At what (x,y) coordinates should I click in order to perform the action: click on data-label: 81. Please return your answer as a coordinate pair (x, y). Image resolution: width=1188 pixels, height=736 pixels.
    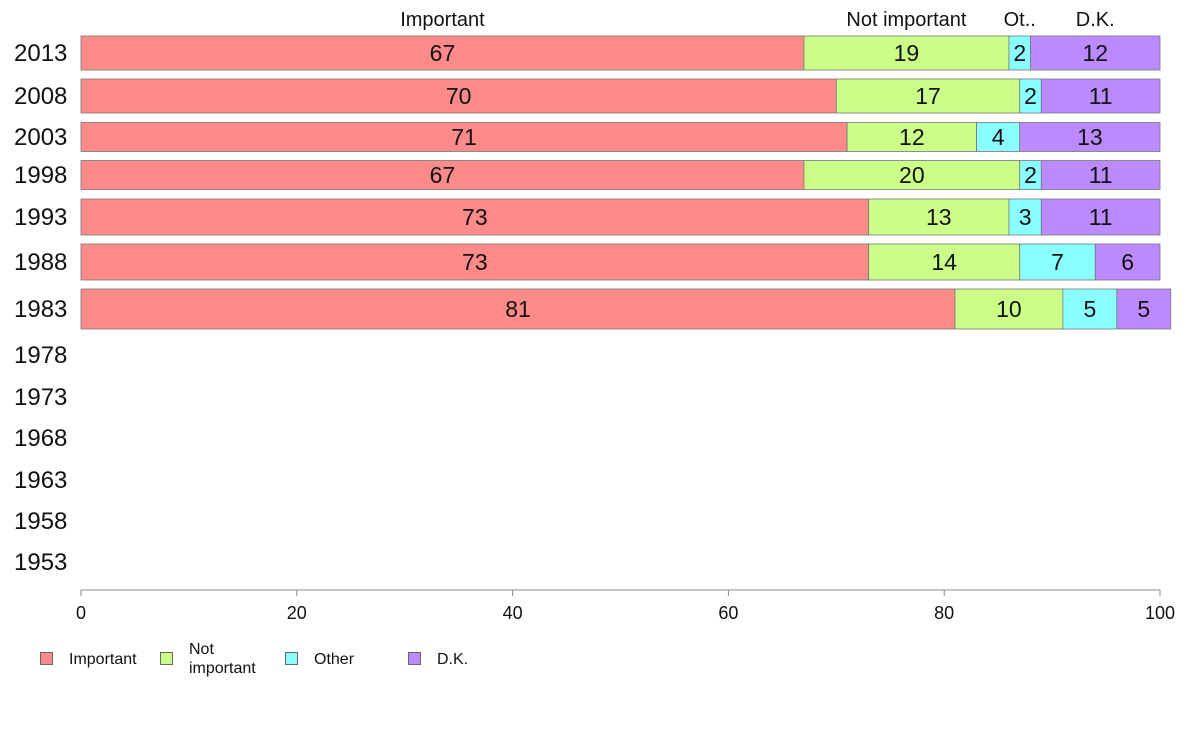
    Looking at the image, I should click on (518, 309).